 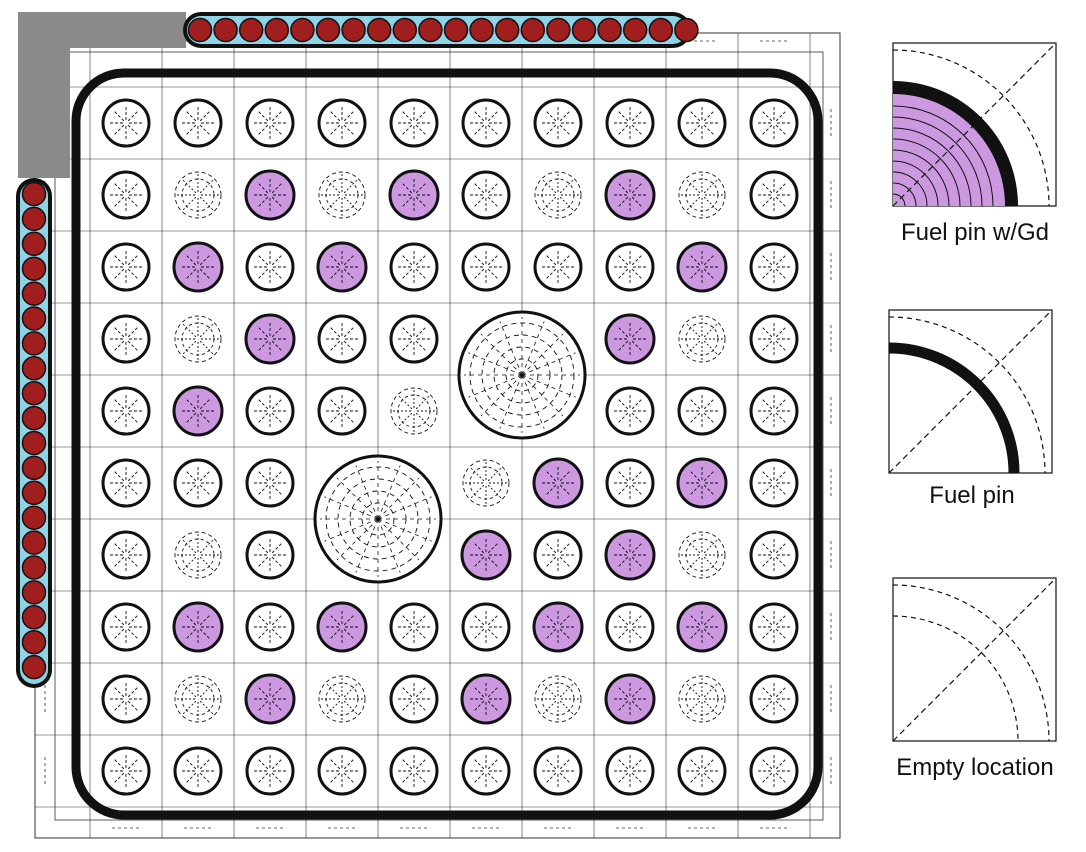 I want to click on water-rod, so click(x=378, y=519).